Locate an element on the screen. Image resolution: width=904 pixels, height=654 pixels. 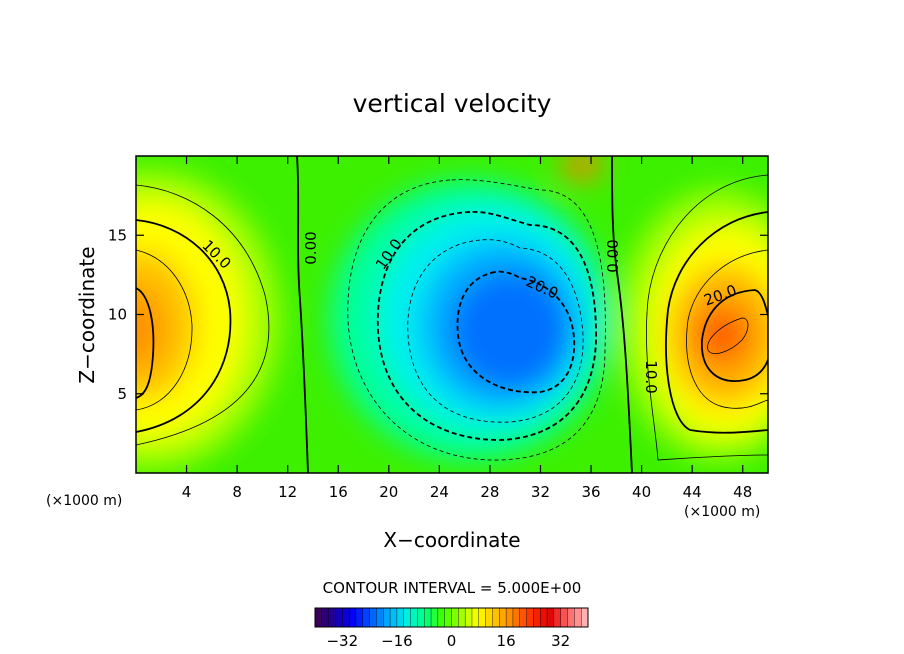
colorbar-tick-label: −16 is located at coordinates (397, 641).